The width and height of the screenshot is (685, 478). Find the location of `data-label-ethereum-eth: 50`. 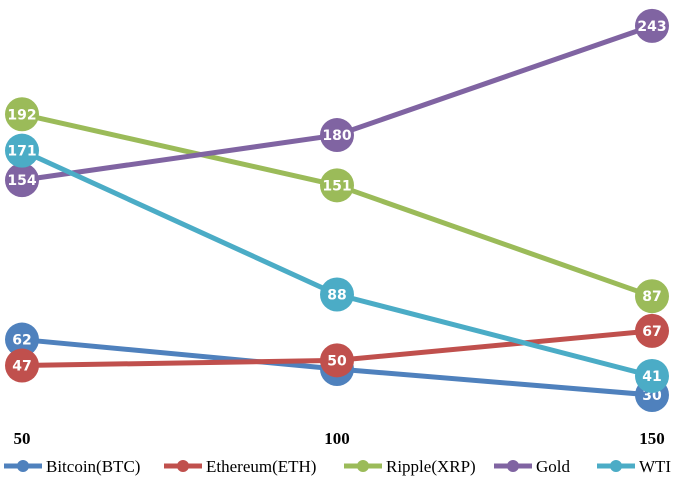

data-label-ethereum-eth: 50 is located at coordinates (337, 361).